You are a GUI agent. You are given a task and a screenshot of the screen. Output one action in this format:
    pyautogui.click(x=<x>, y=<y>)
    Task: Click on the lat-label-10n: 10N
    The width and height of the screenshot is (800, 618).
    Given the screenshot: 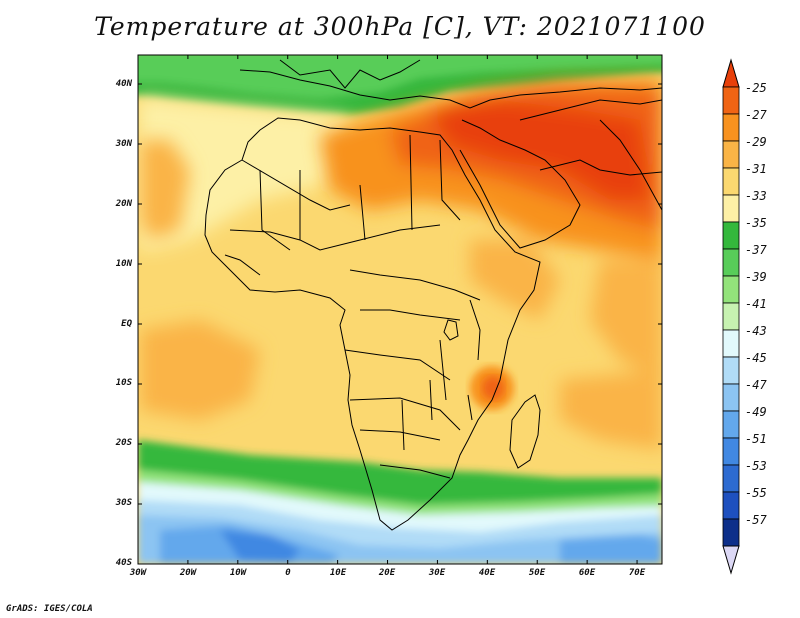 What is the action you would take?
    pyautogui.click(x=123, y=264)
    